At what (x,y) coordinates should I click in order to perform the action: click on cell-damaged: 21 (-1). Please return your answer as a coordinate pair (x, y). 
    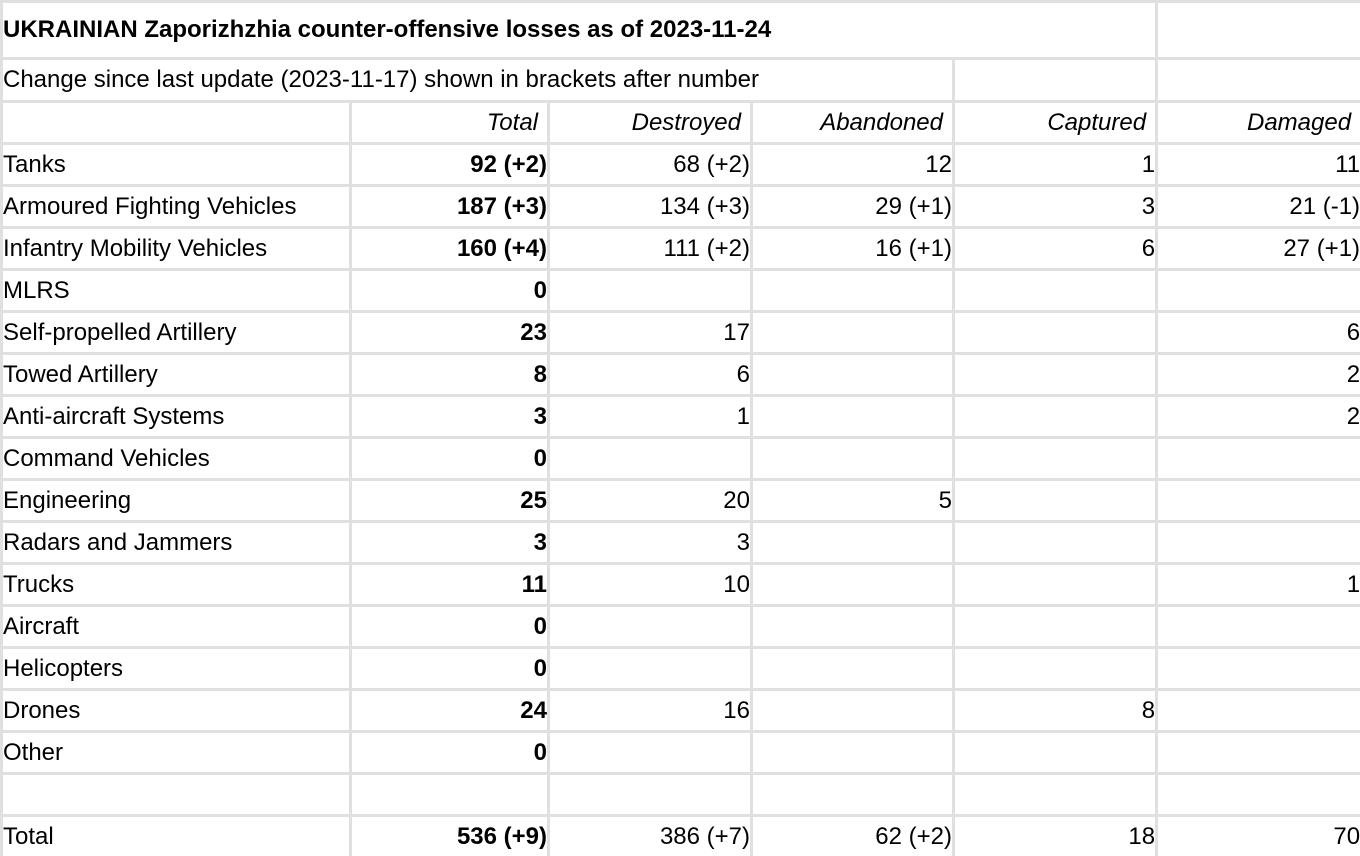
    Looking at the image, I should click on (1257, 206).